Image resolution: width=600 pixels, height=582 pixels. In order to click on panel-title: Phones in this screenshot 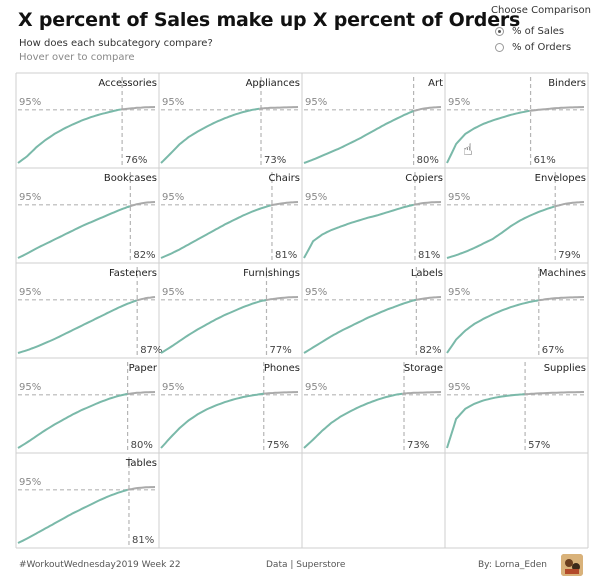, I will do `click(282, 368)`.